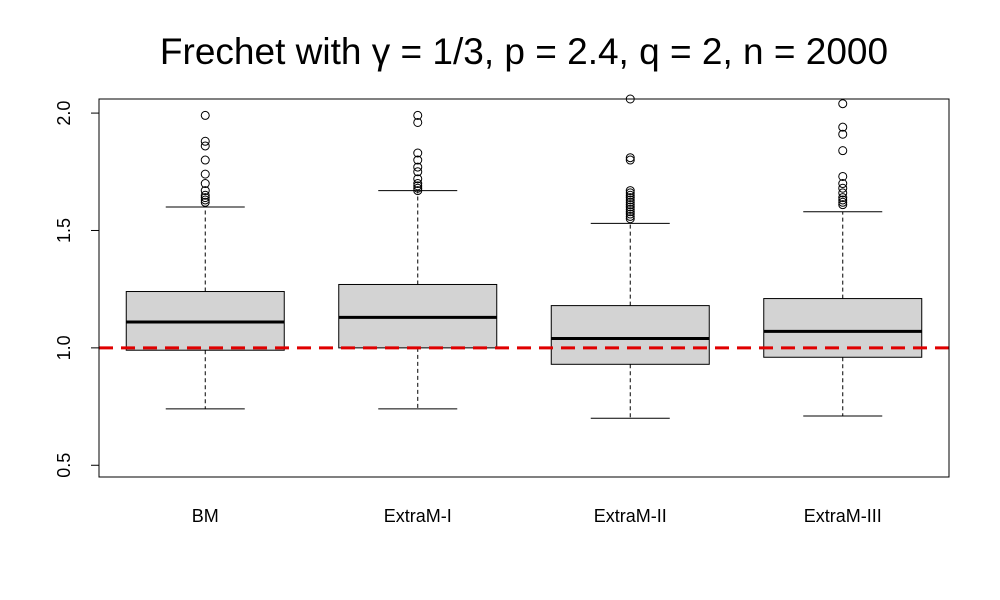 This screenshot has width=1000, height=600. Describe the element at coordinates (64, 465) in the screenshot. I see `y-tick-label: 0.5` at that location.